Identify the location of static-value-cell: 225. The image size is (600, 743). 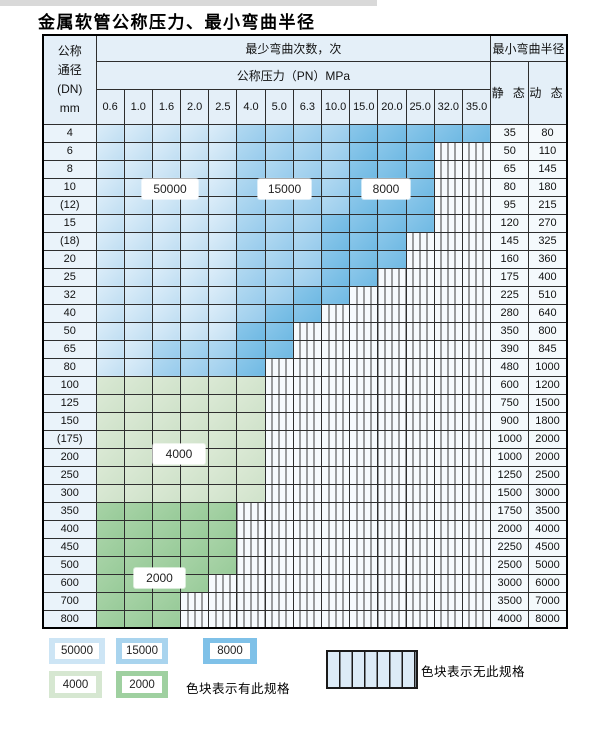
(510, 295).